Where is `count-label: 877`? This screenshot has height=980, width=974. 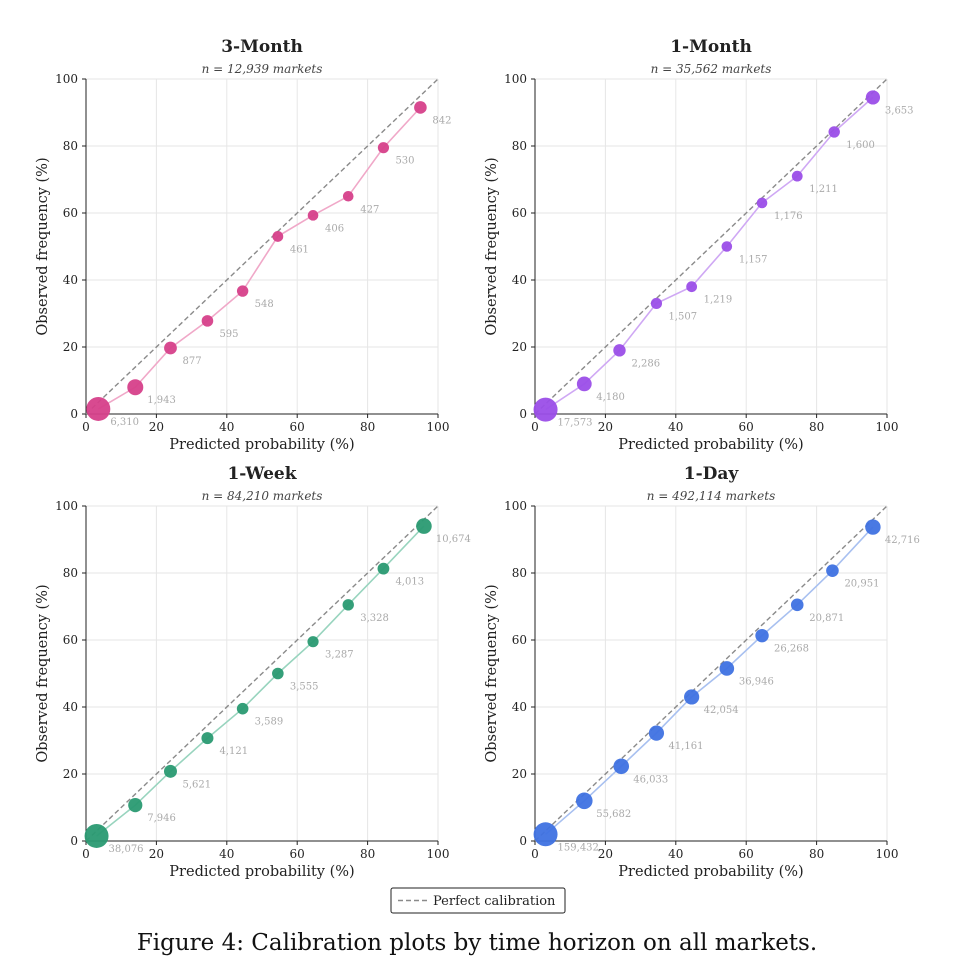
count-label: 877 is located at coordinates (191, 361).